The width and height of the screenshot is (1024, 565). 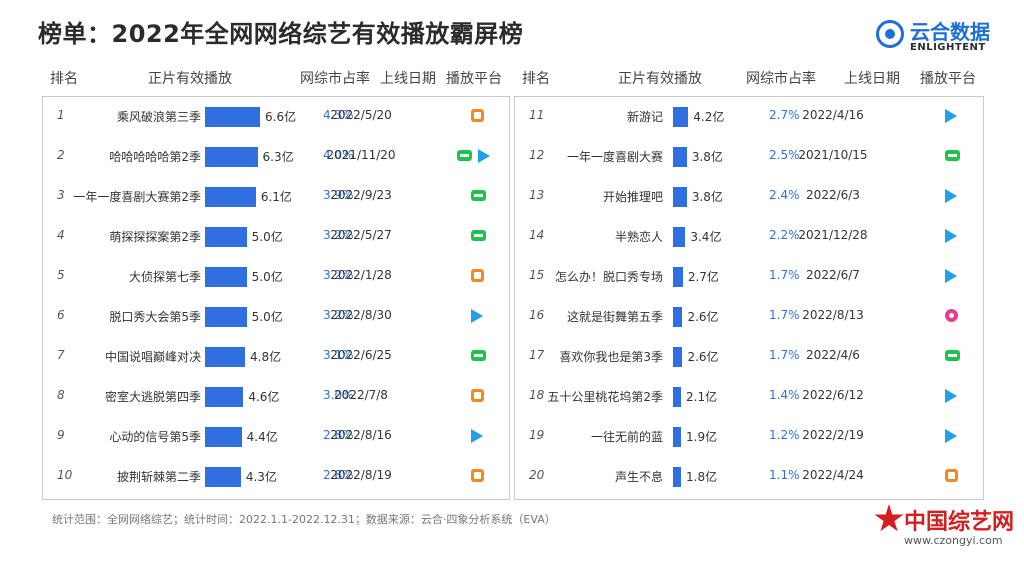 What do you see at coordinates (833, 235) in the screenshot?
I see `release-date: 2021/12/28` at bounding box center [833, 235].